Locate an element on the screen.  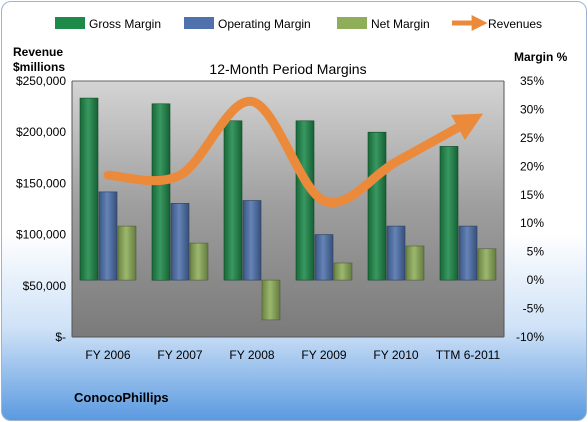
right-tick-label: 0% is located at coordinates (536, 280).